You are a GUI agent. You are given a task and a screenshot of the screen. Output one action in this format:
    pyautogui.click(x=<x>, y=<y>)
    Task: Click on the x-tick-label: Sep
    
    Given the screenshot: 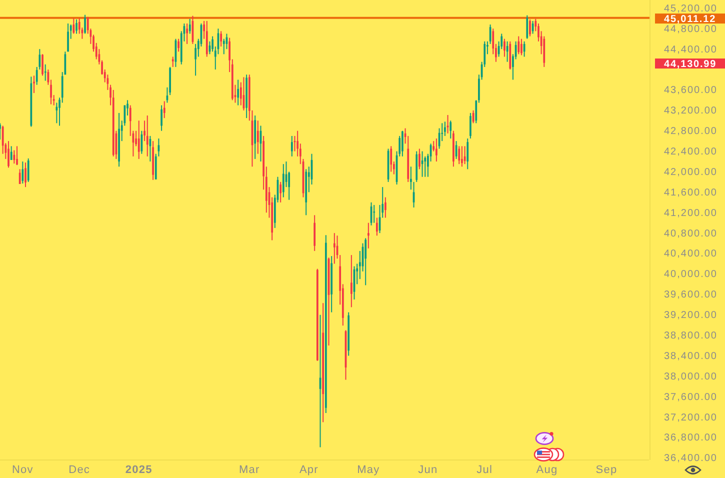 What is the action you would take?
    pyautogui.click(x=607, y=470)
    